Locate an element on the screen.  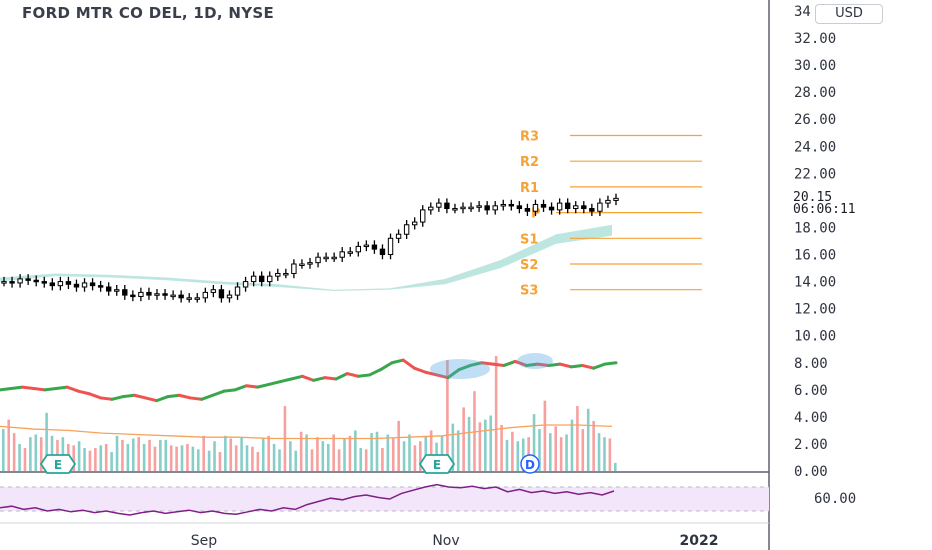
y-tick-label: 34 is located at coordinates (802, 12).